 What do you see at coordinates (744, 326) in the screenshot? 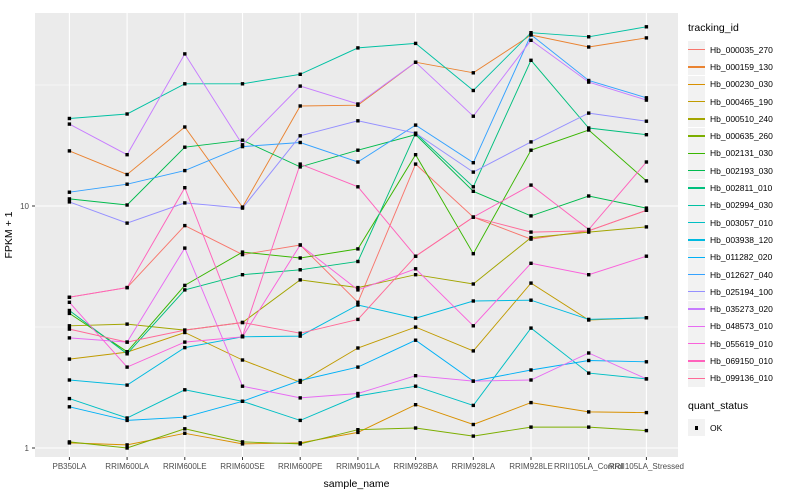
I see `legend-item-Hb_048573_010: Hb_048573_010` at bounding box center [744, 326].